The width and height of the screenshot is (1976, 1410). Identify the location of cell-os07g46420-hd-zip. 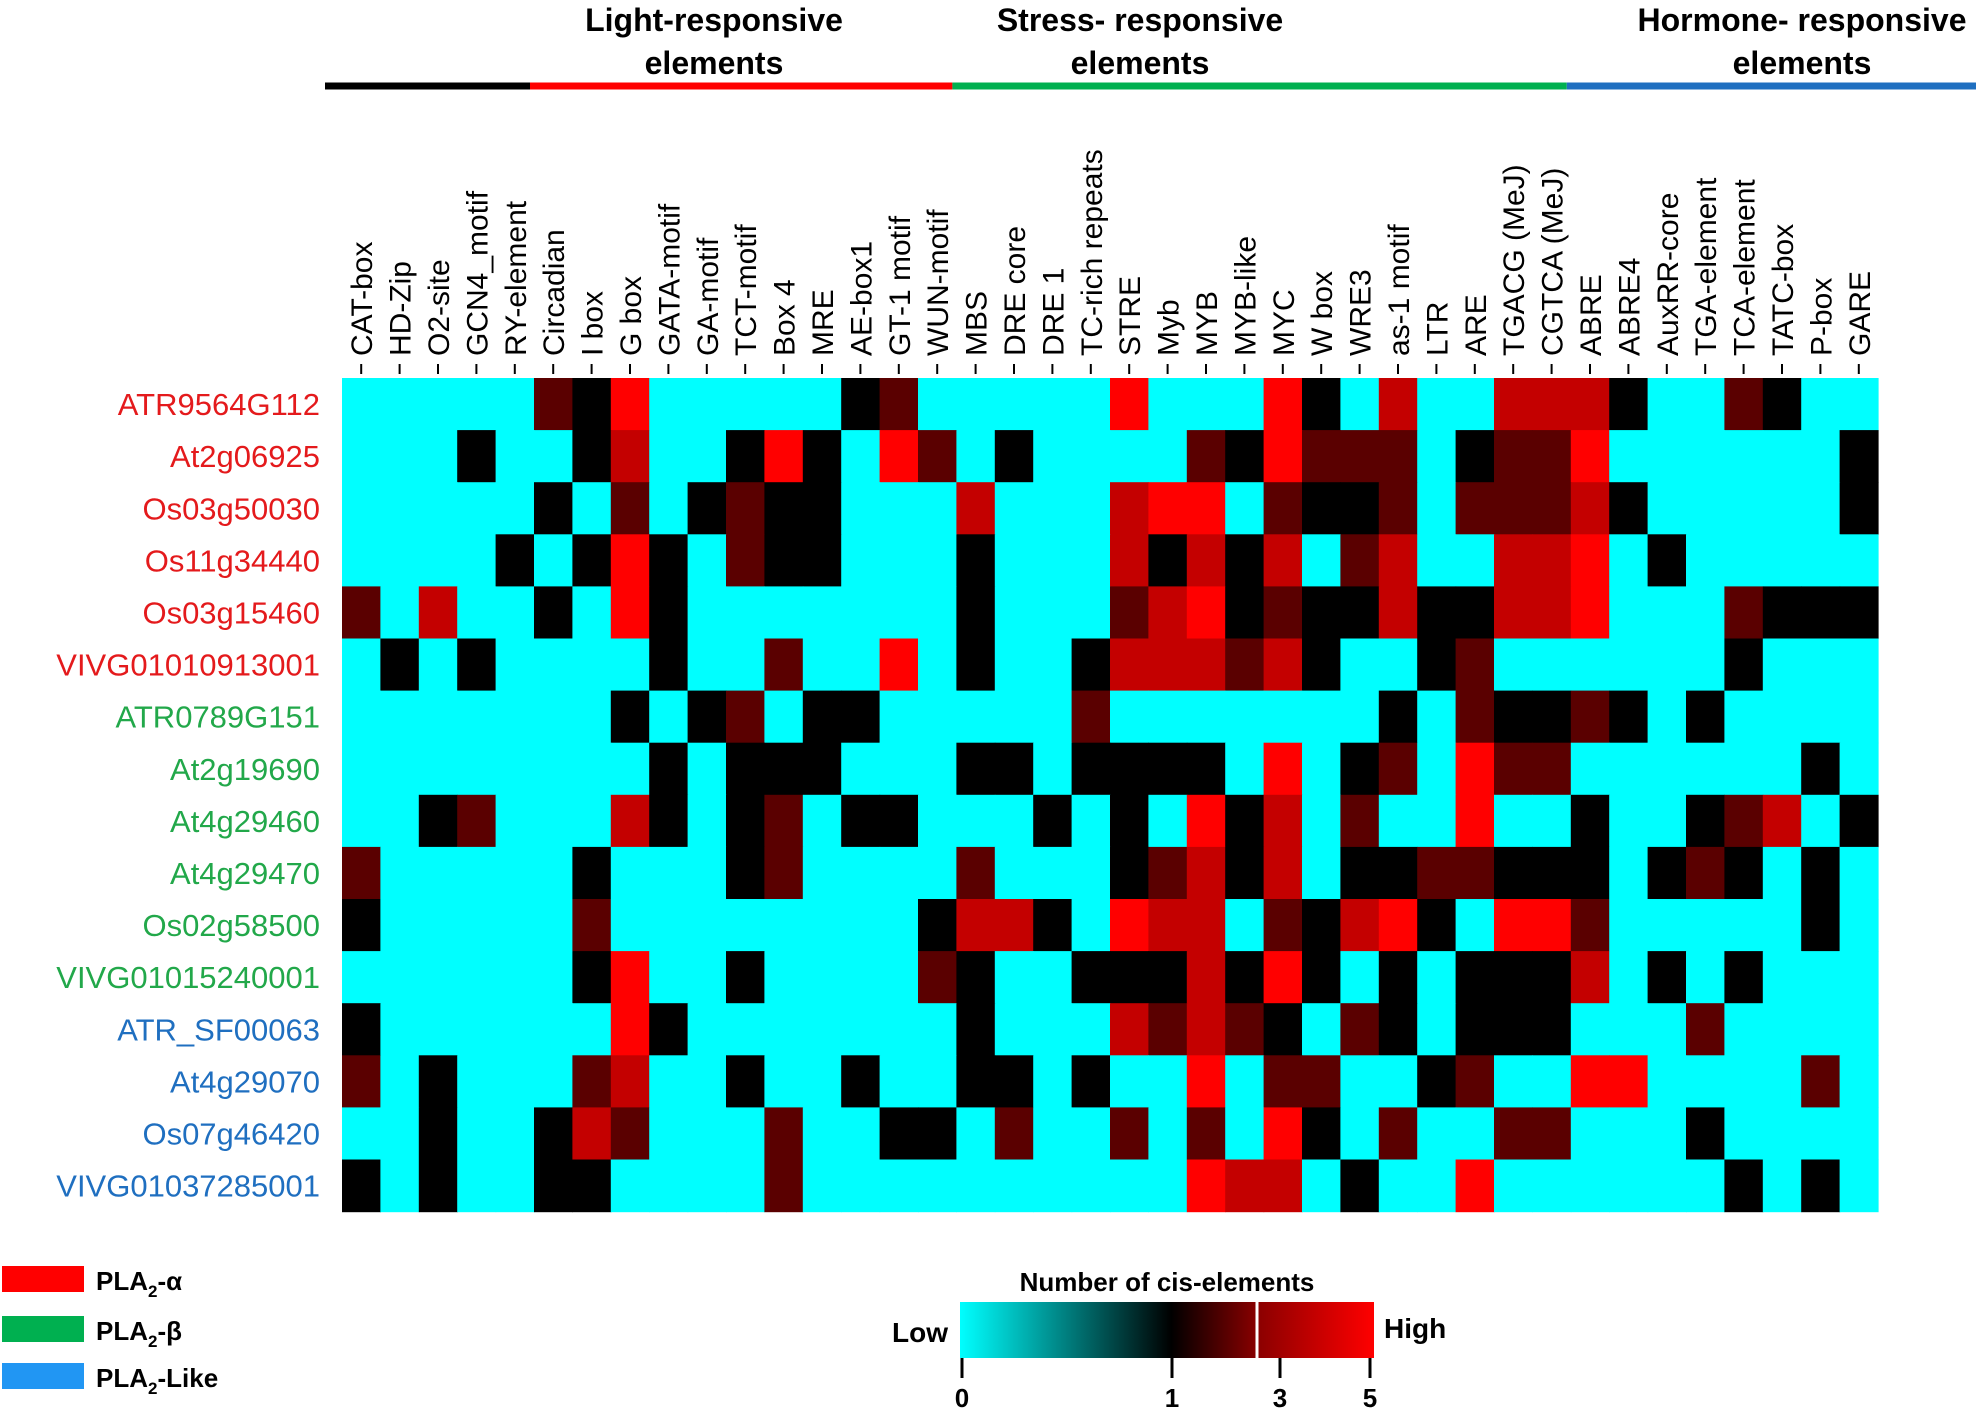
(400, 1134).